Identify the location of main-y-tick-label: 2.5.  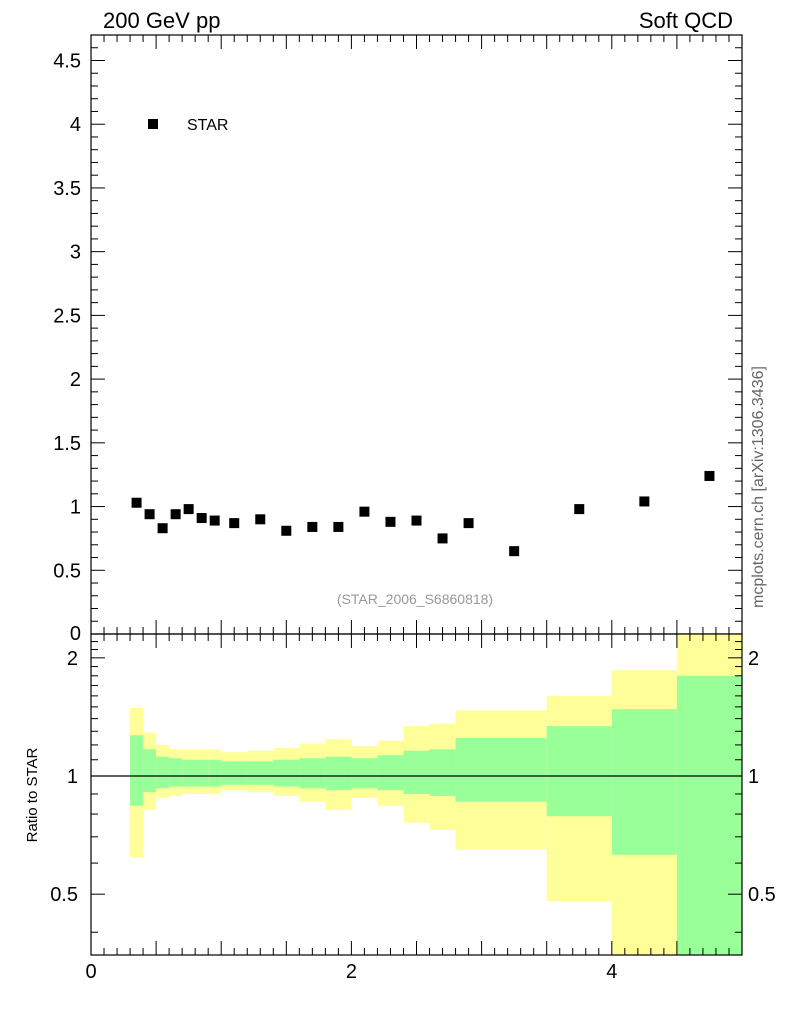
(67, 316).